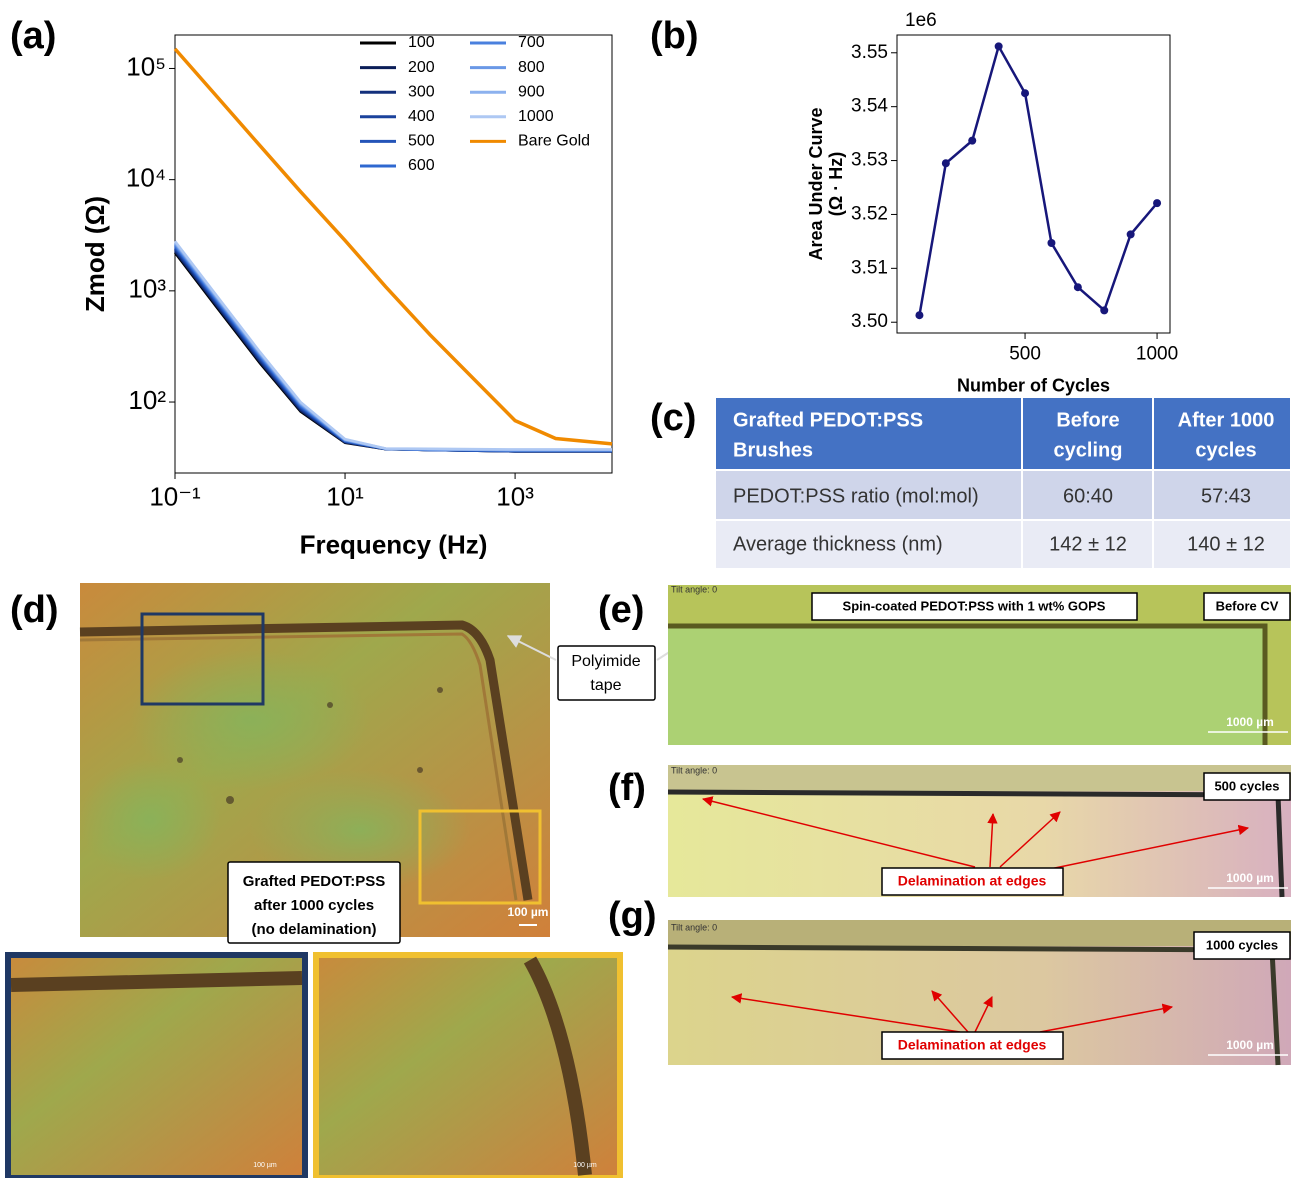 The image size is (1291, 1183). What do you see at coordinates (536, 116) in the screenshot?
I see `legend-label: 1000` at bounding box center [536, 116].